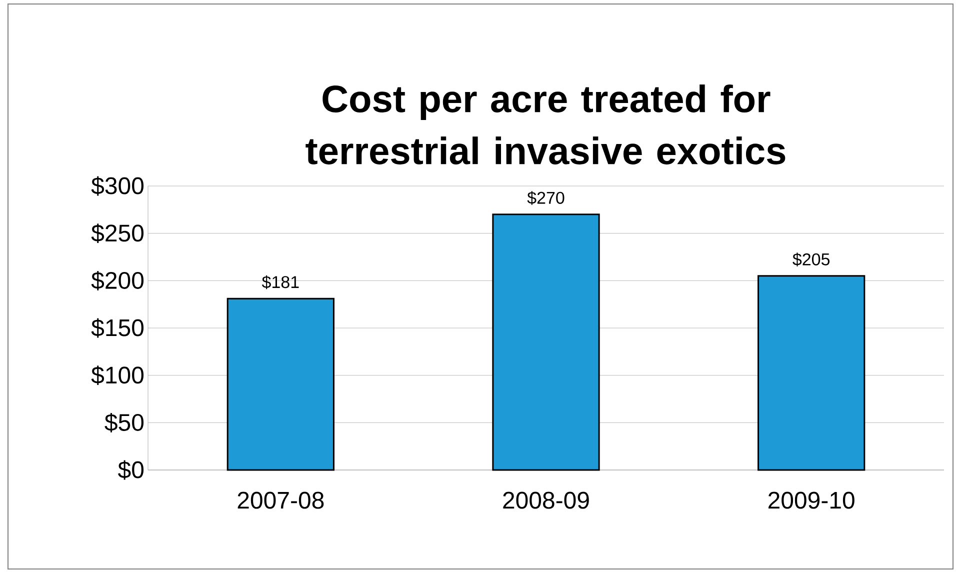  Describe the element at coordinates (117, 376) in the screenshot. I see `y-tick-label: $100` at that location.